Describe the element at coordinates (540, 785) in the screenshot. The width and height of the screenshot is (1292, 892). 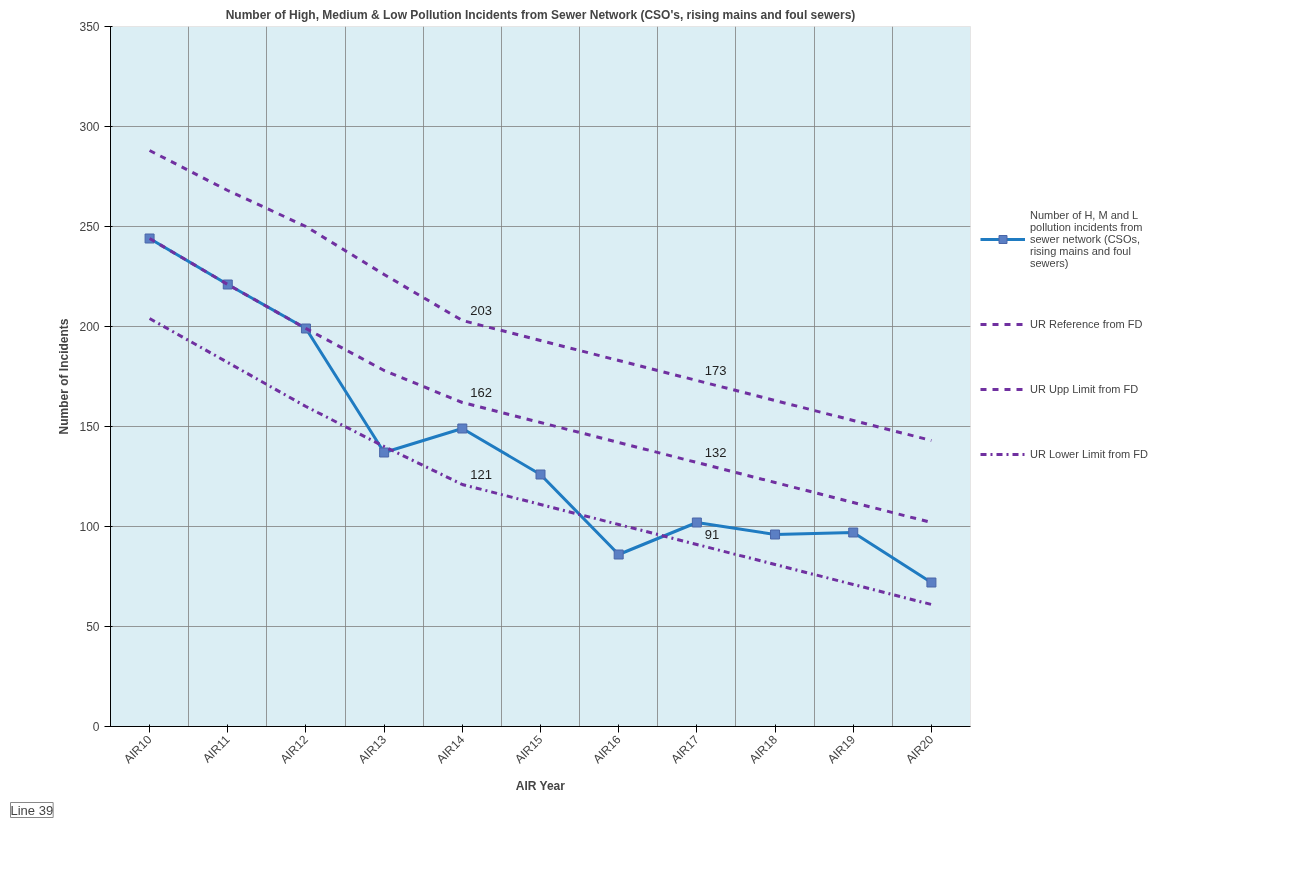
I see `x-axis-title: AIR Year` at that location.